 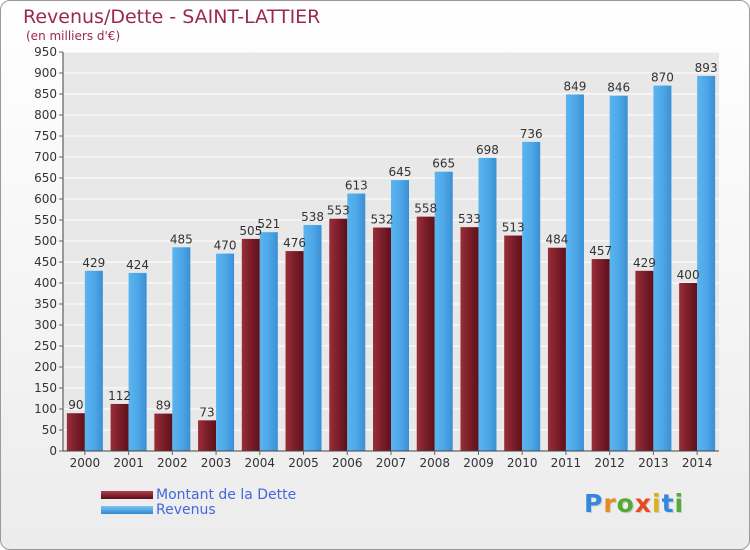 I want to click on y-tick-label: 0, so click(x=53, y=451).